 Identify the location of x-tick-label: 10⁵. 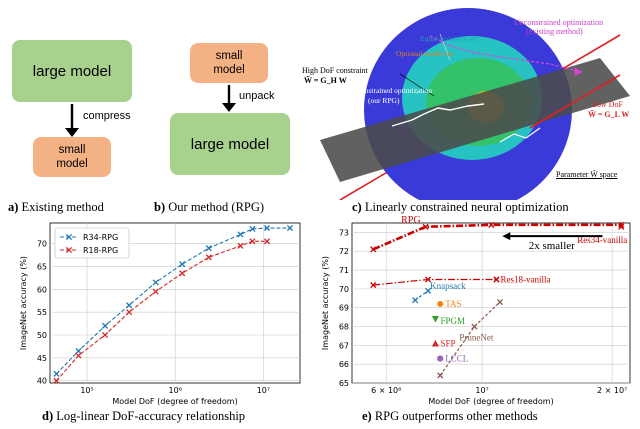
(86, 390).